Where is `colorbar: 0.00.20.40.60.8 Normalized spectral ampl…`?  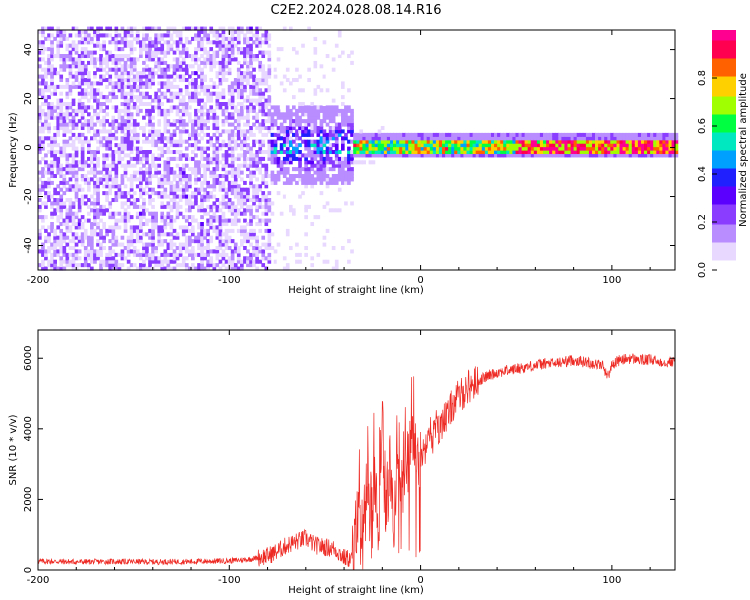
colorbar: 0.00.20.40.60.8 Normalized spectral ampl… is located at coordinates (723, 154).